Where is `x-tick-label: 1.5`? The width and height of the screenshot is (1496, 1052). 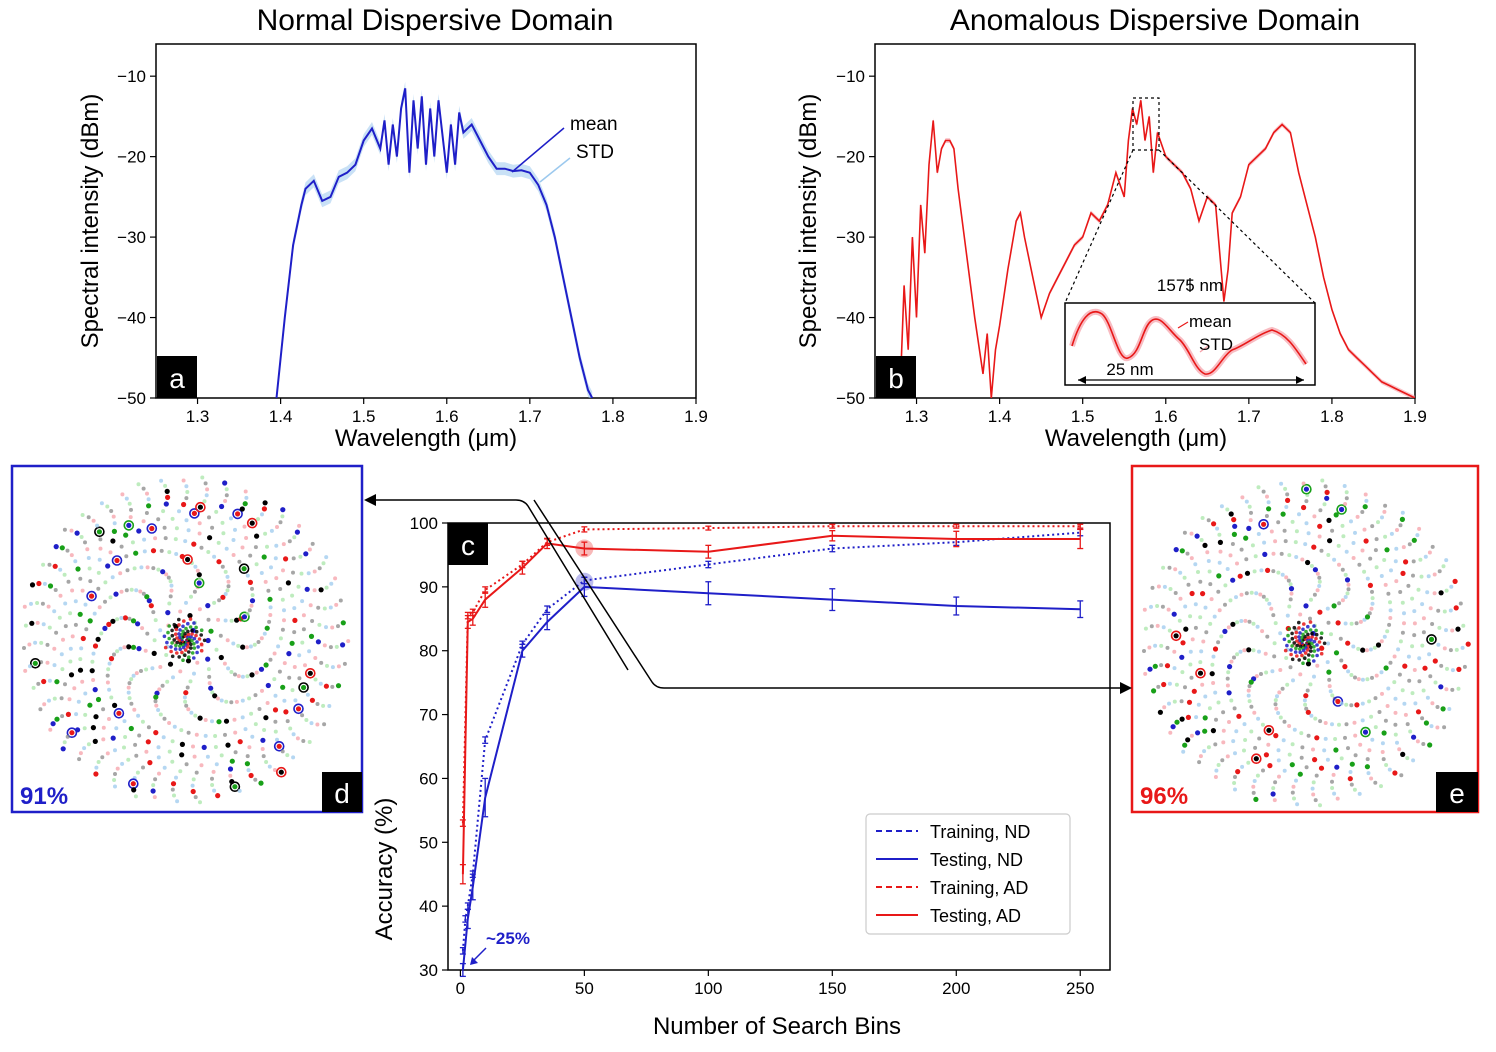 x-tick-label: 1.5 is located at coordinates (1083, 416).